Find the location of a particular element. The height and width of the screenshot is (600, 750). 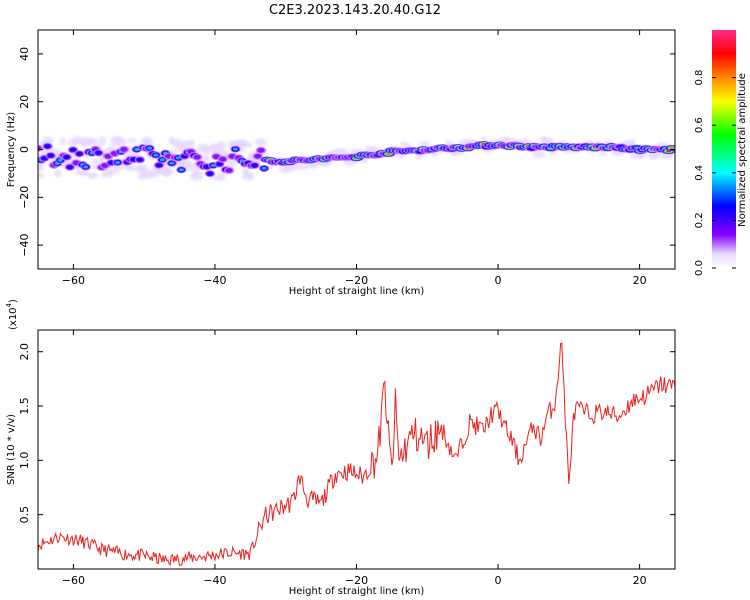

y-multiplier: (x104) is located at coordinates (12, 314).